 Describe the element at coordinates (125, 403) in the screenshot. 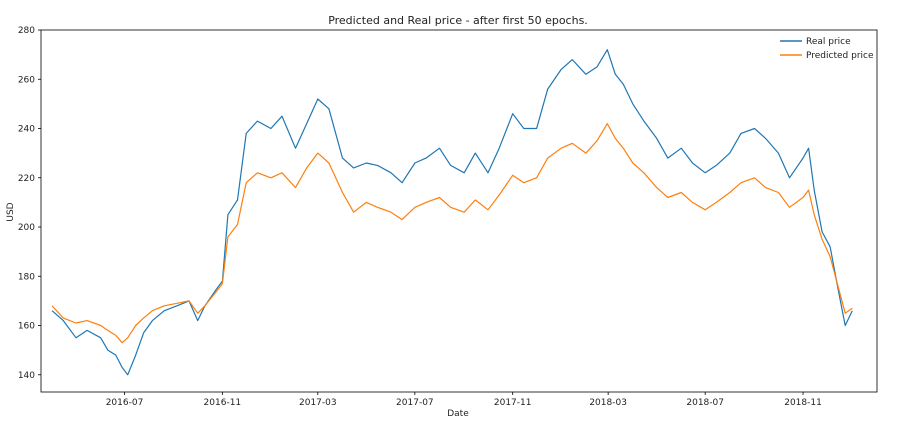

I see `x-tick-label: 2016-07` at that location.